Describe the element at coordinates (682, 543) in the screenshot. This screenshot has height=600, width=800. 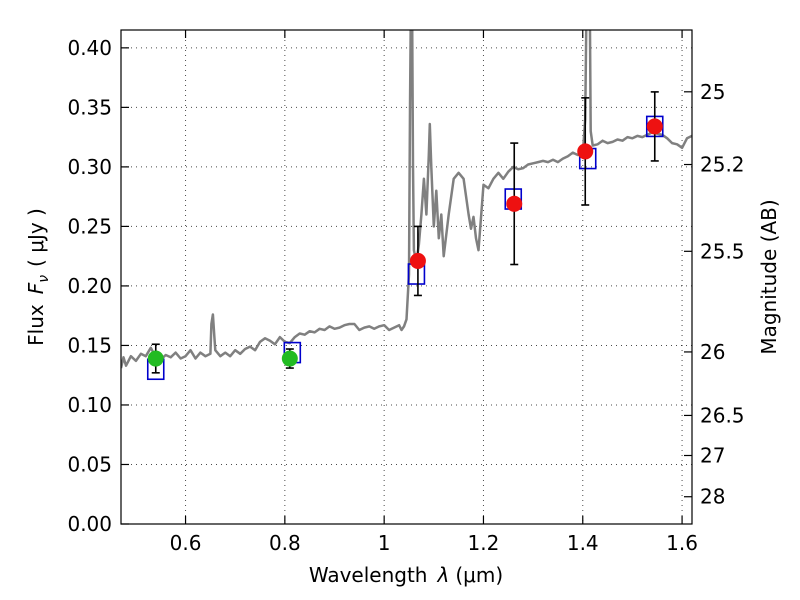
I see `x-tick-label: 1.6` at that location.